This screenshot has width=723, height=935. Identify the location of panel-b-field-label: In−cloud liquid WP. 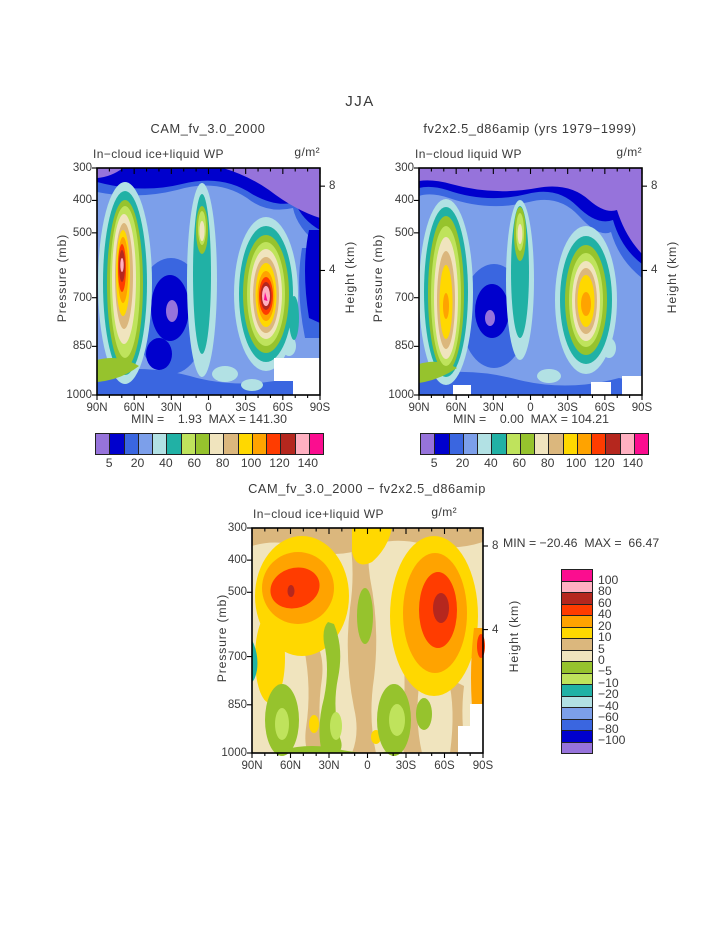
(468, 154).